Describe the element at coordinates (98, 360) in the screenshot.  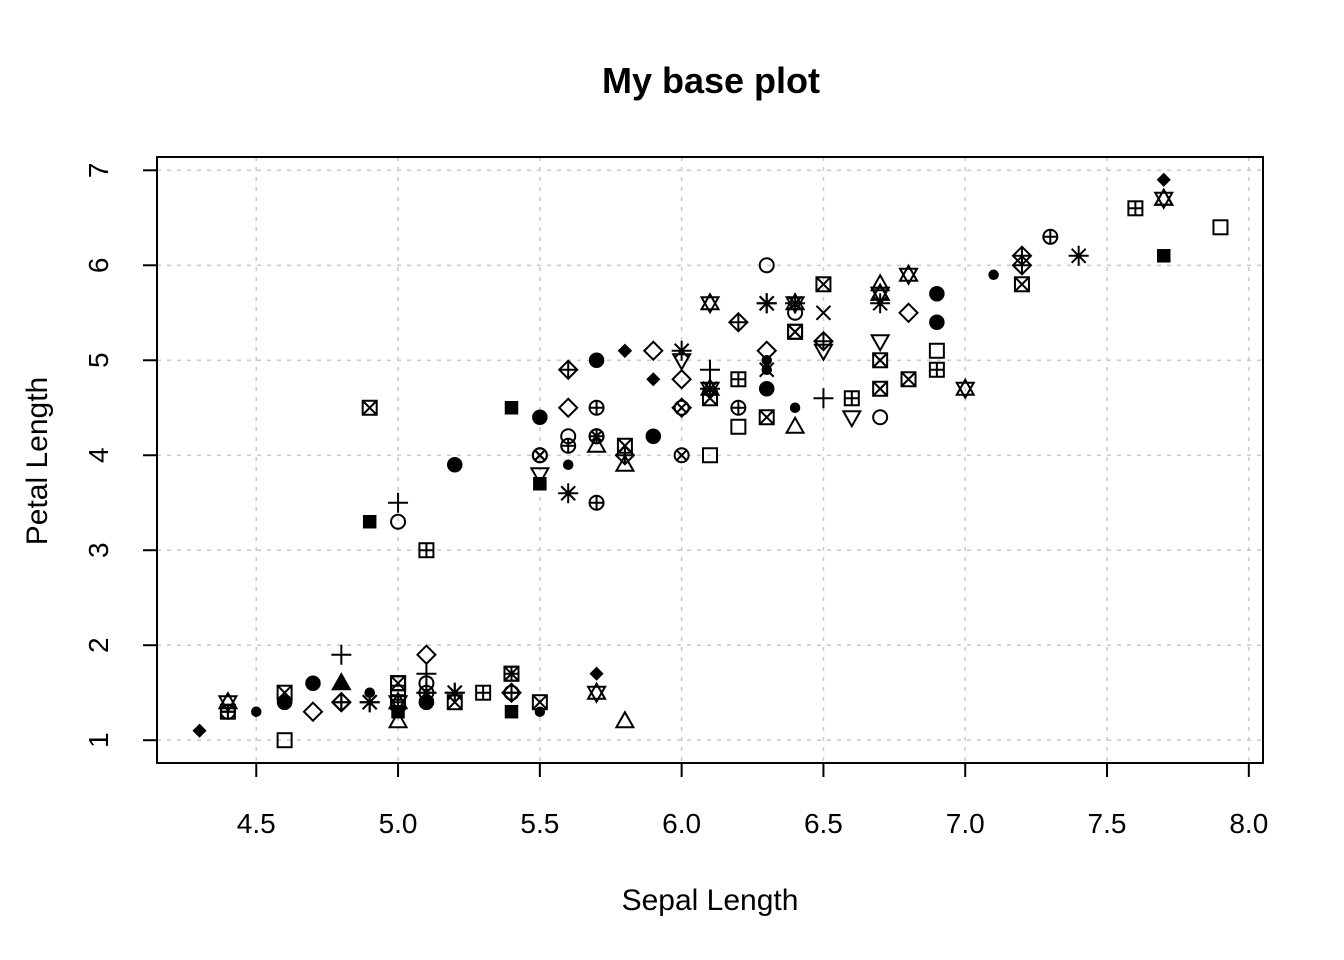
I see `y-tick-label: 5` at that location.